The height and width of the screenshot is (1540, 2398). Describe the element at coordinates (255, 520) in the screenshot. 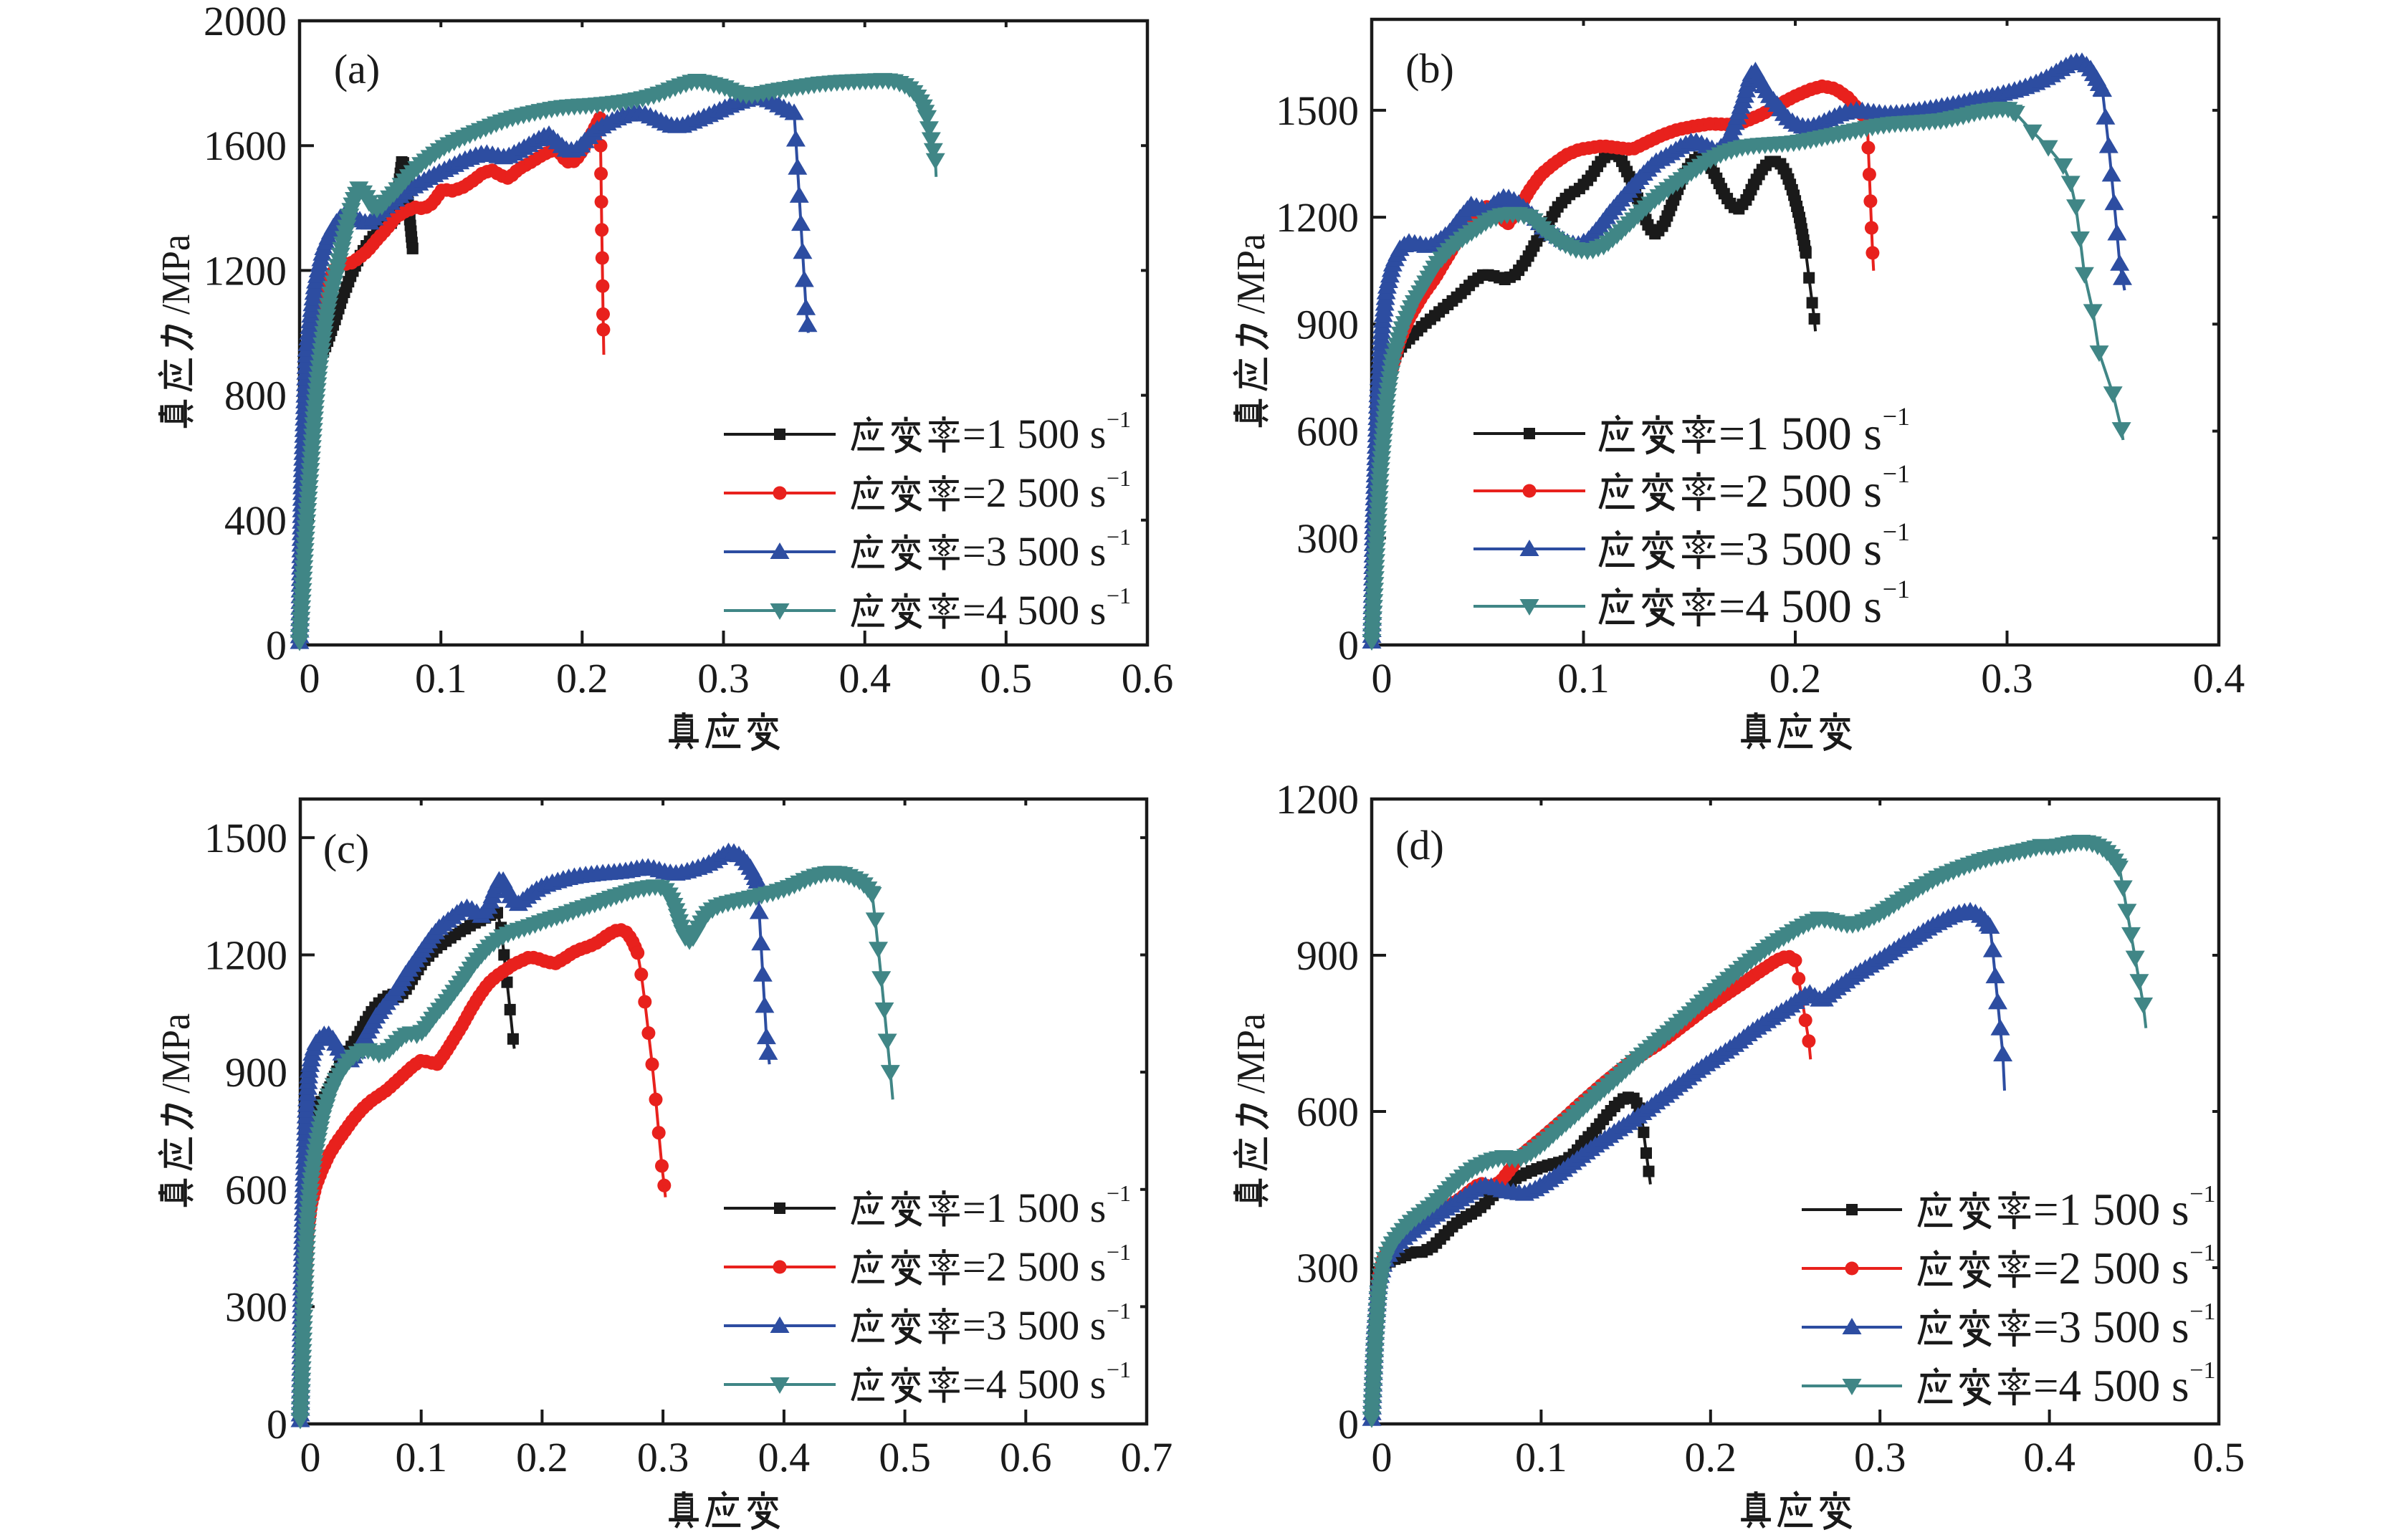

I see `svg-text: 400` at that location.